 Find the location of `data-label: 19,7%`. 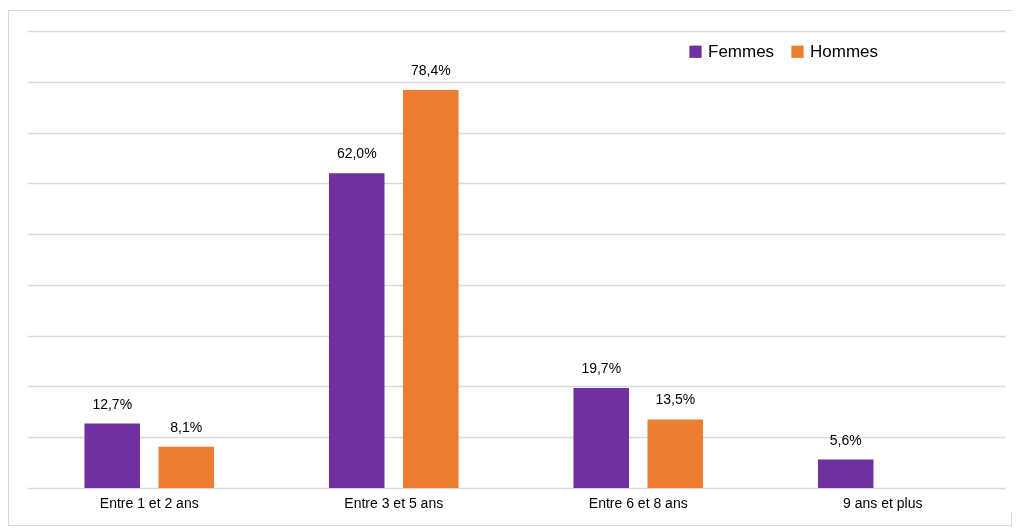

data-label: 19,7% is located at coordinates (601, 367).